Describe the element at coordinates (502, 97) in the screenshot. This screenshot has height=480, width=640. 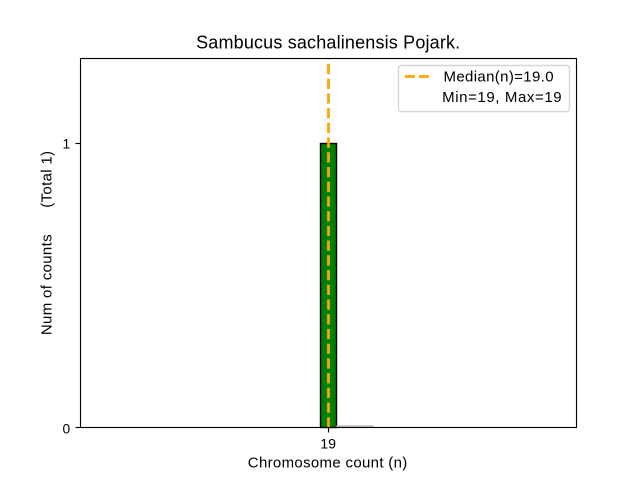
I see `svg-text: Min=19, Max=19` at that location.